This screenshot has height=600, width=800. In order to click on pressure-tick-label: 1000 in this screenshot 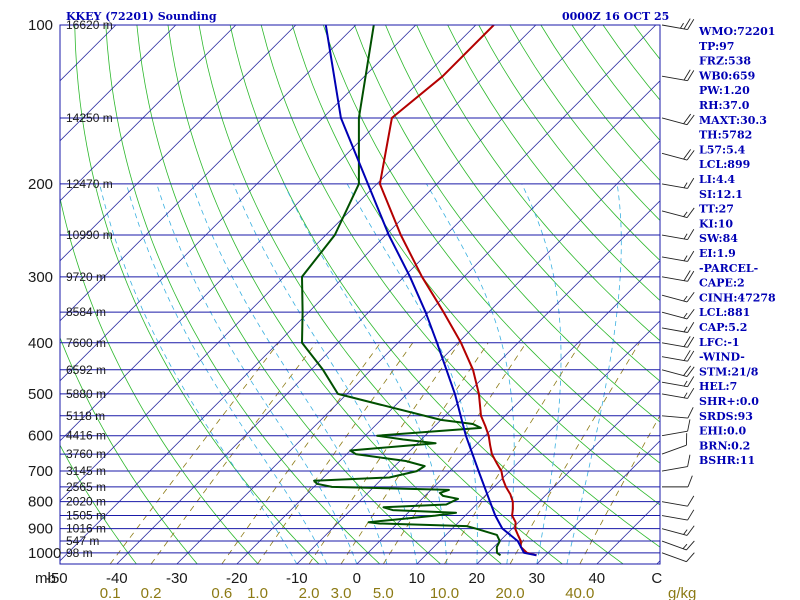, I will do `click(44, 553)`.